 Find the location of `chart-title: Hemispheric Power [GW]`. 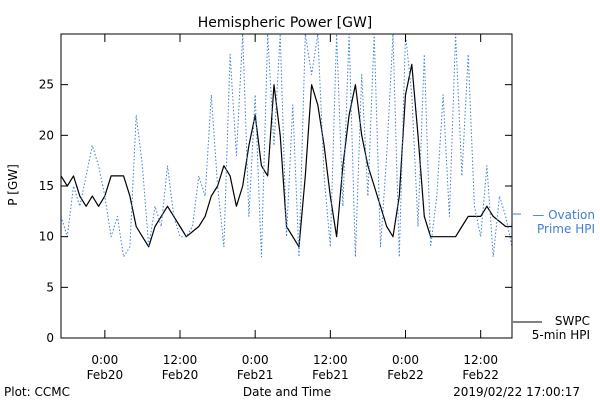

chart-title: Hemispheric Power [GW] is located at coordinates (285, 23).